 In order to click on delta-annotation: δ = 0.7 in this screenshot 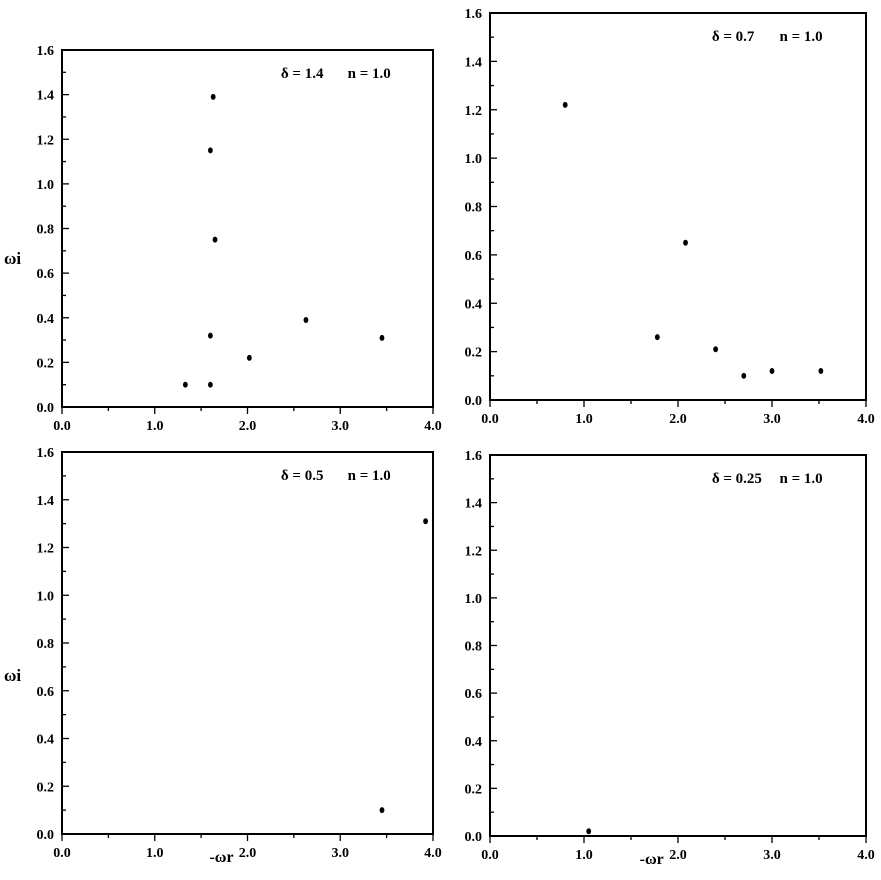, I will do `click(733, 37)`.